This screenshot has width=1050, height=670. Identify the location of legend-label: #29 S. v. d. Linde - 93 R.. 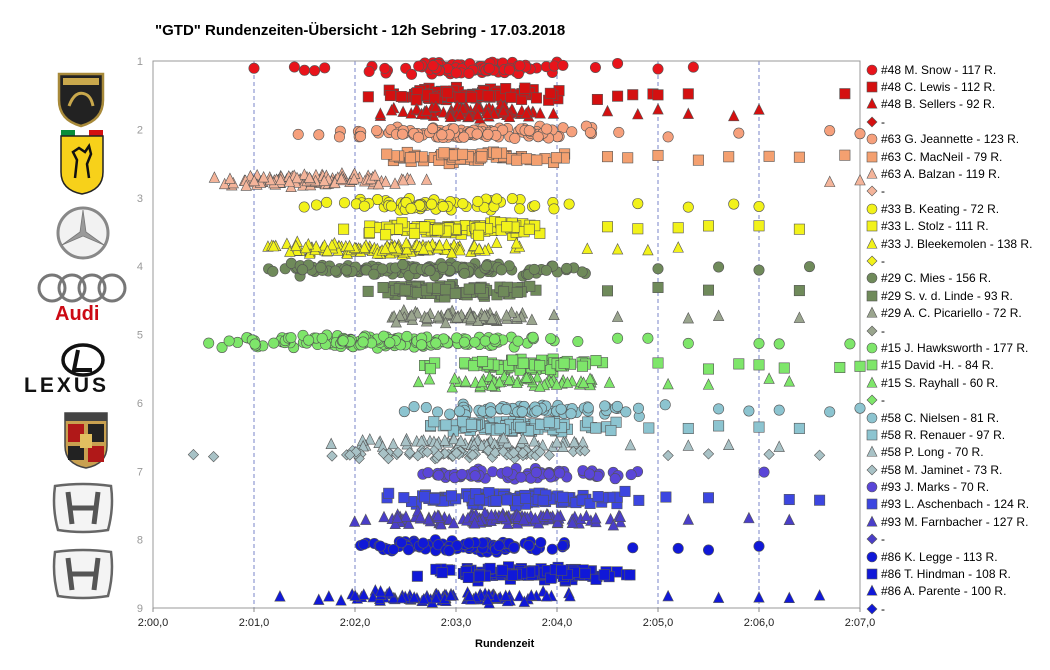
(947, 295).